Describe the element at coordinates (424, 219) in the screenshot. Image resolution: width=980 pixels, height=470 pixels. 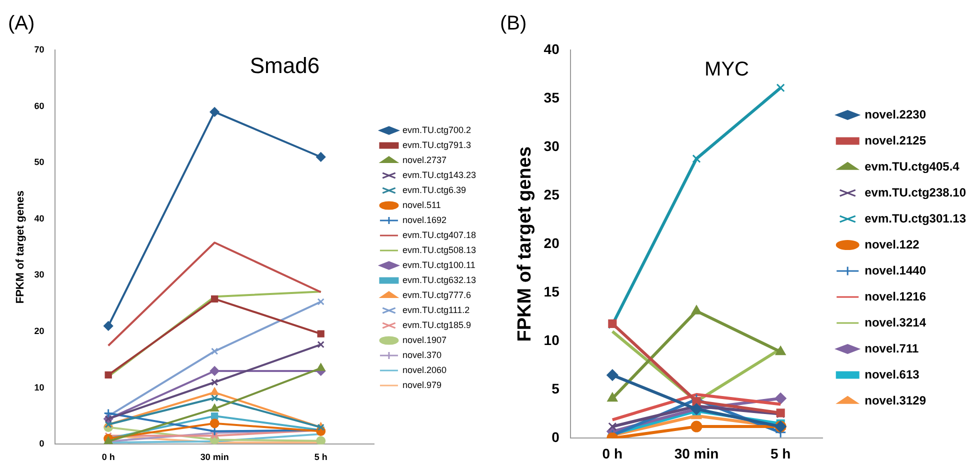
I see `legend-label: novel.1692` at that location.